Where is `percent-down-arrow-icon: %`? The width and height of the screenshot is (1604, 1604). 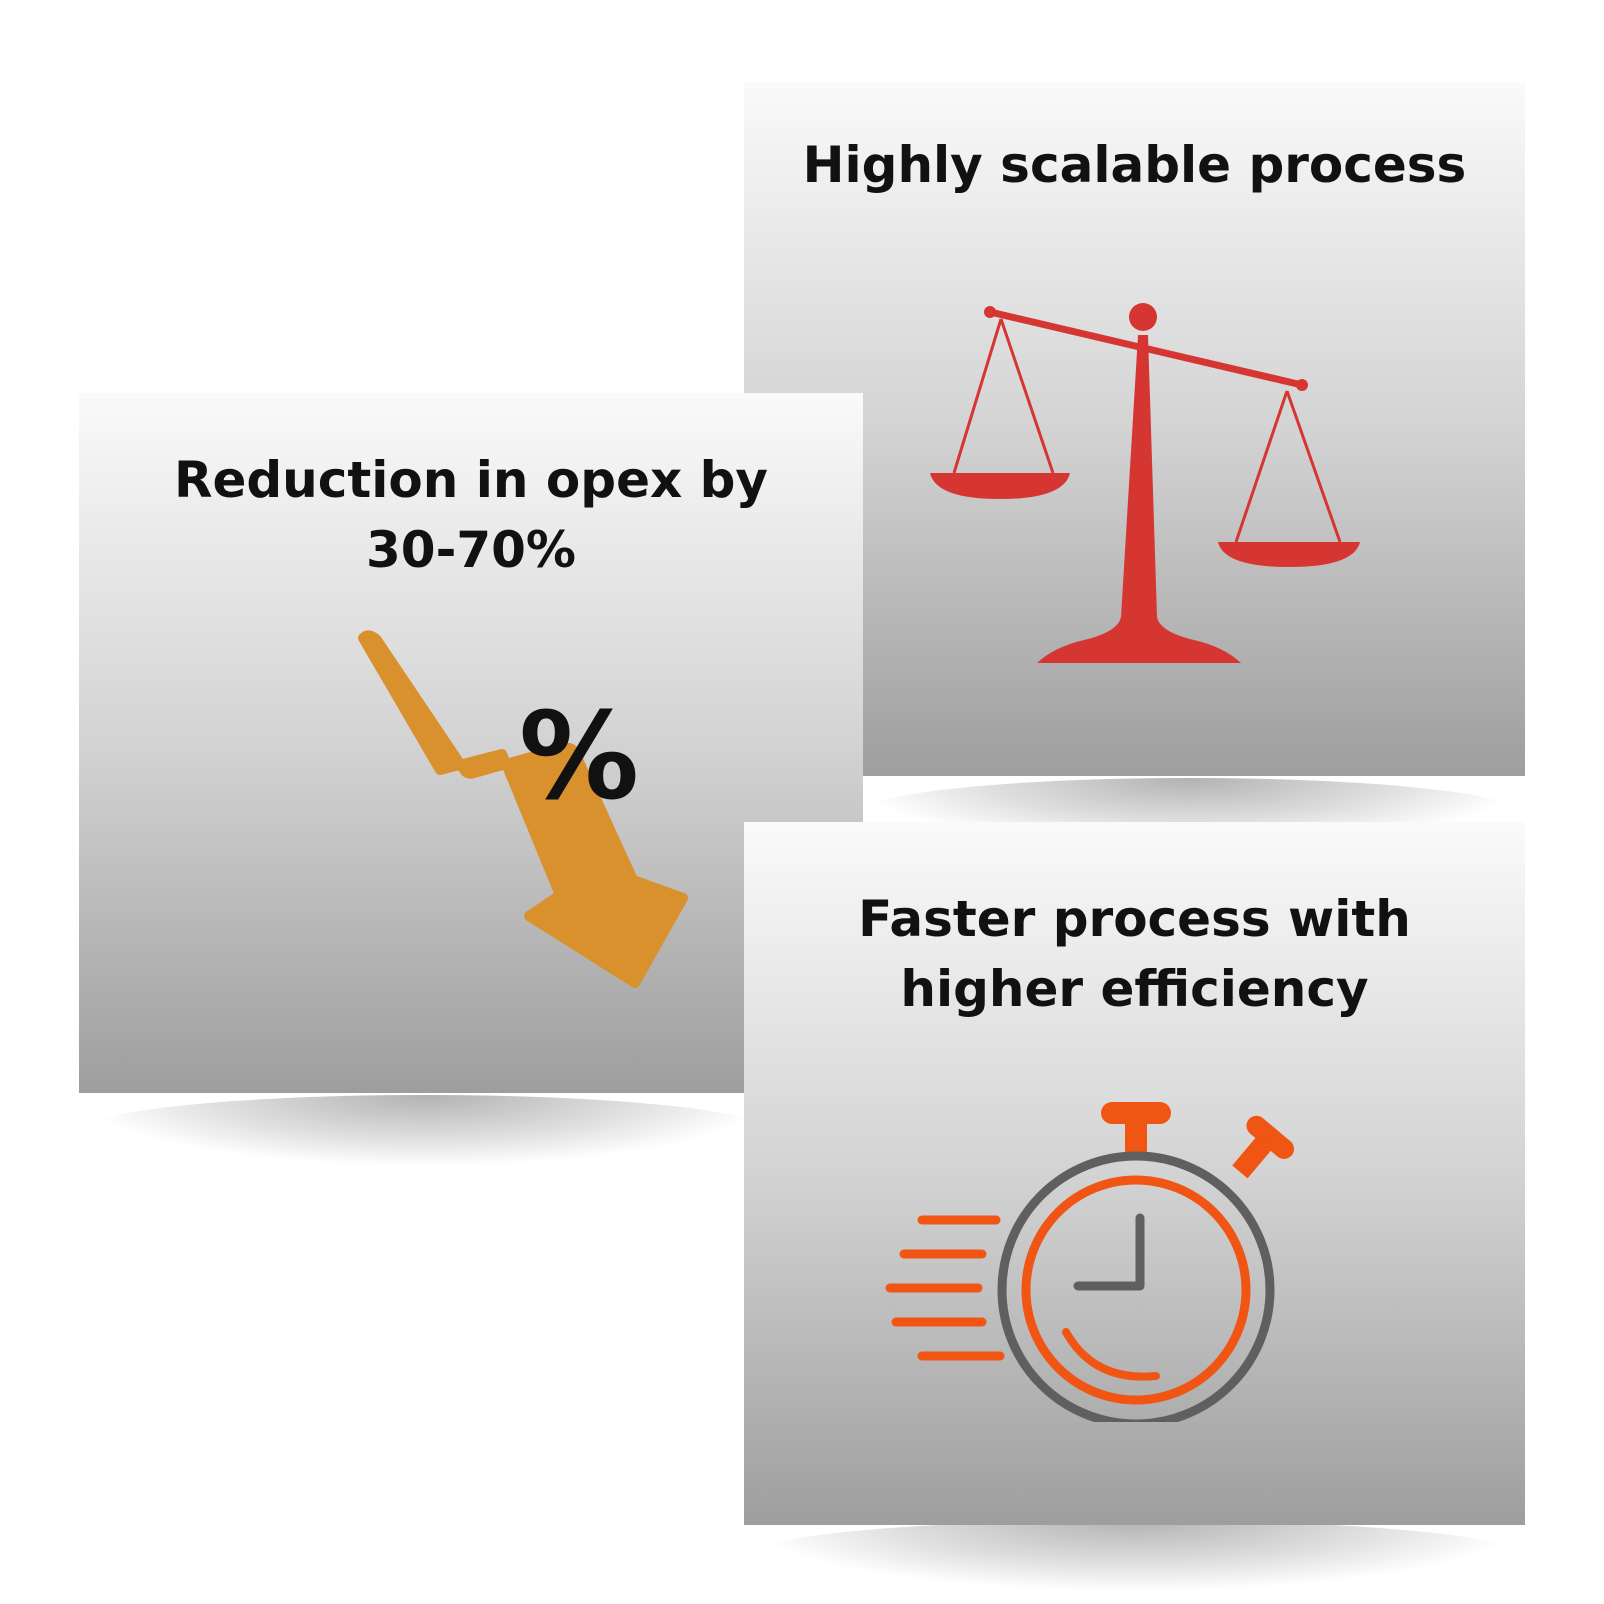
percent-down-arrow-icon: % is located at coordinates (523, 809).